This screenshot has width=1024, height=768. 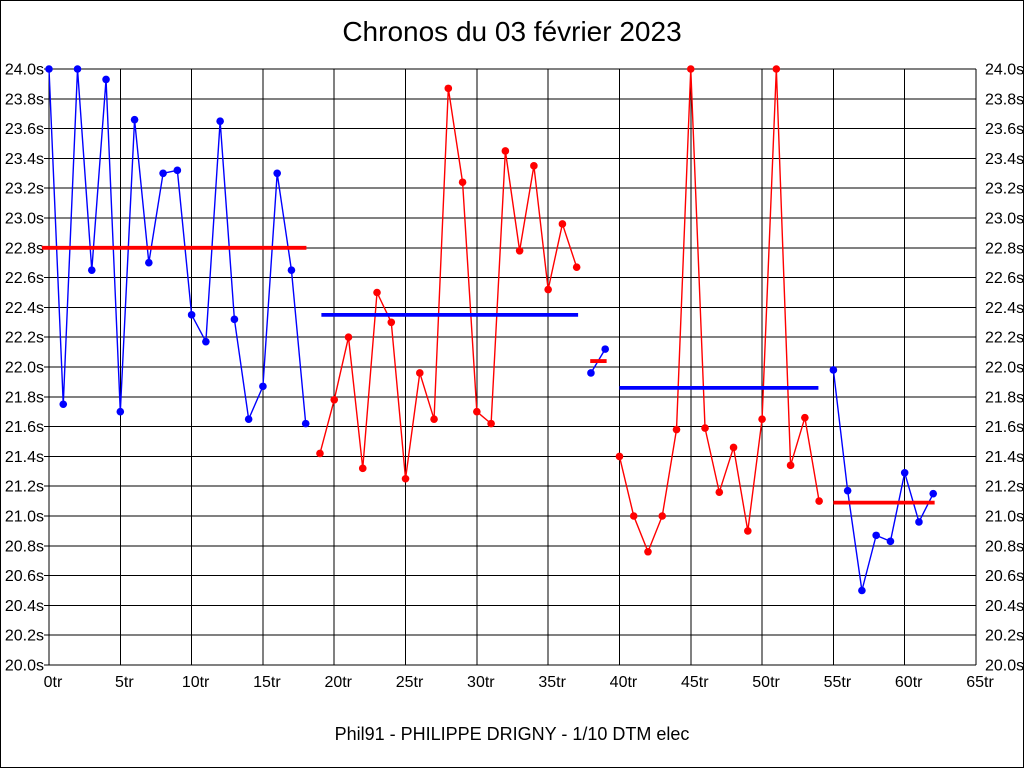 I want to click on series-stint-2-points, so click(x=448, y=283).